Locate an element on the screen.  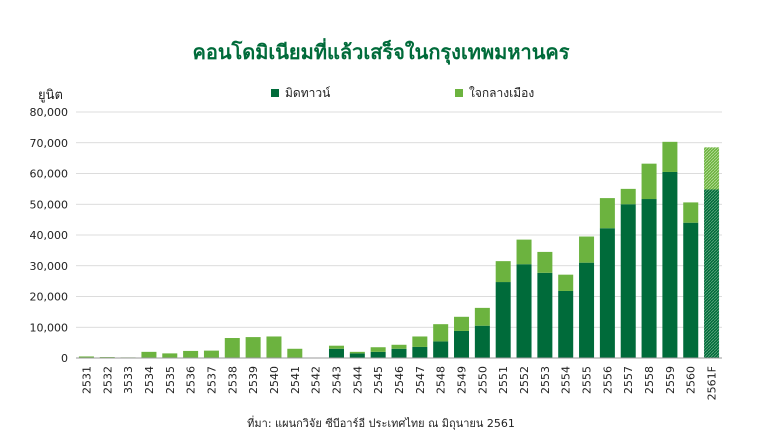
x-tick-label: 2545 is located at coordinates (378, 380).